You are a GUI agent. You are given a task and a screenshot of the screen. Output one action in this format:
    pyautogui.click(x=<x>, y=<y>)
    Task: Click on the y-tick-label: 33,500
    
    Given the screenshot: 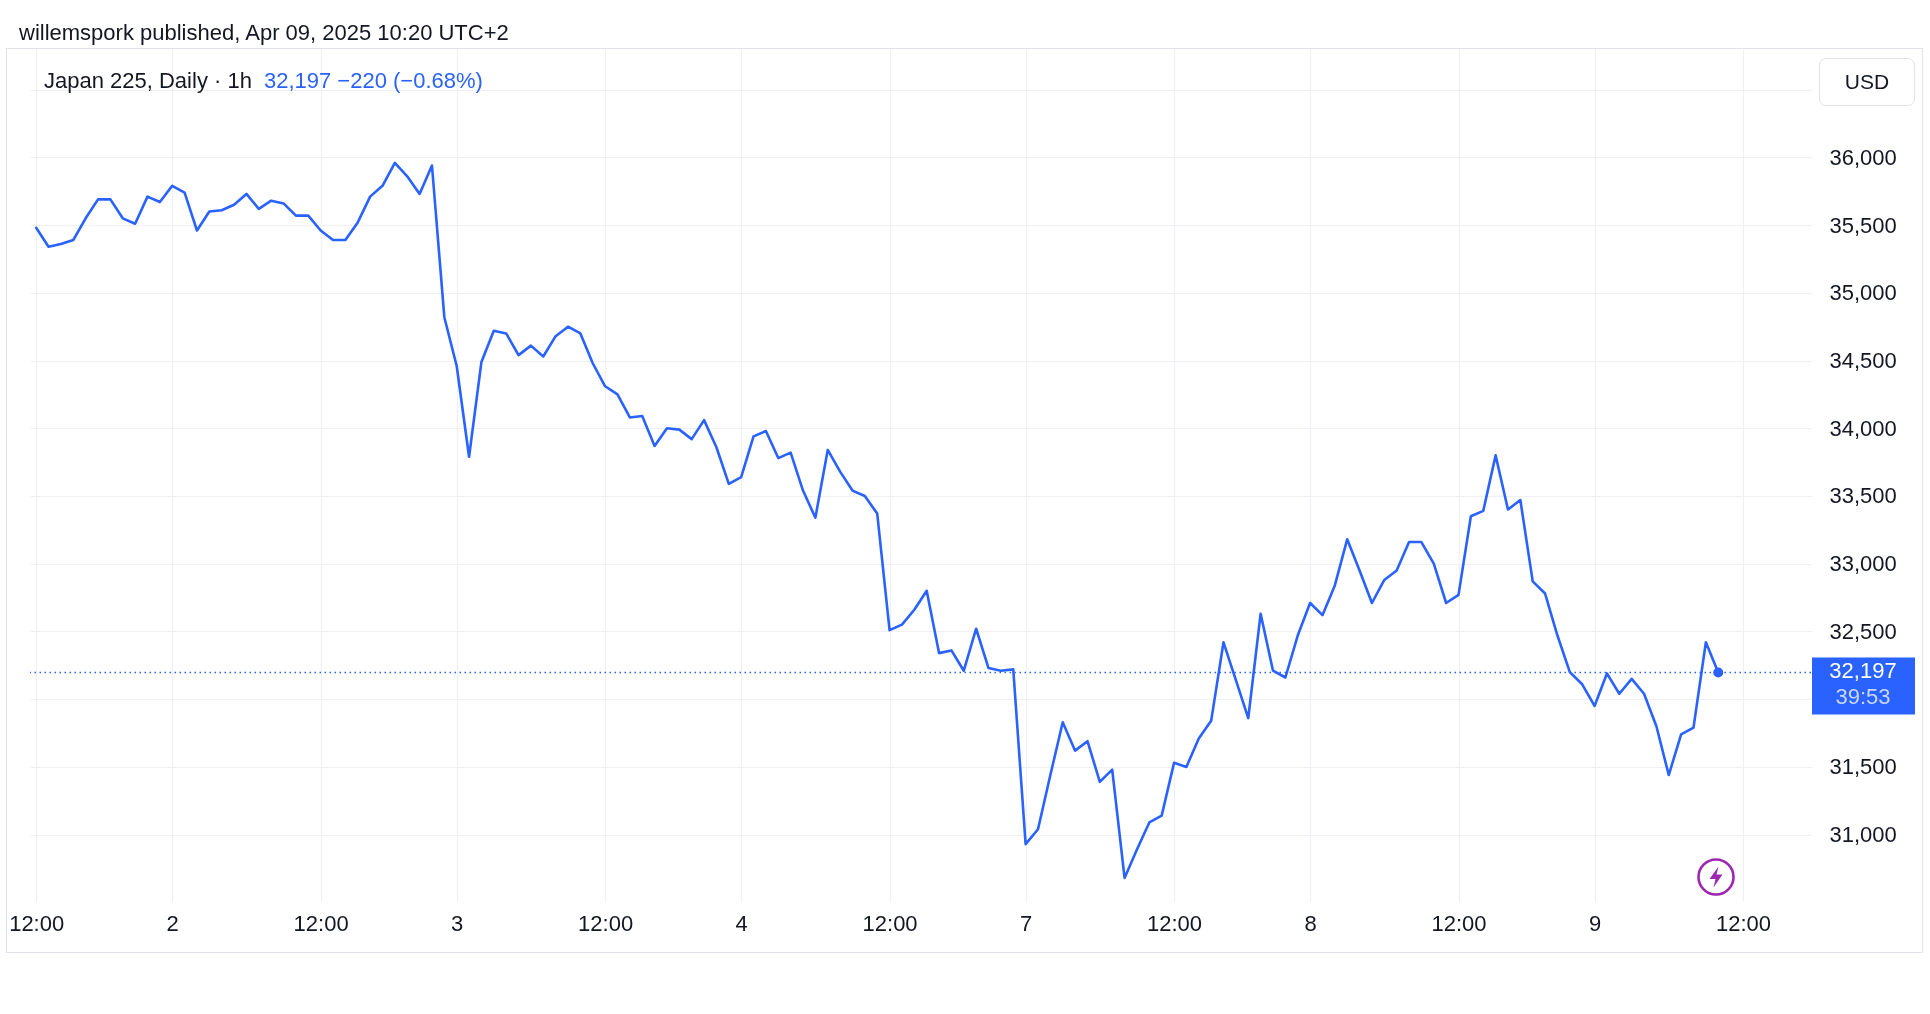 What is the action you would take?
    pyautogui.click(x=1863, y=496)
    